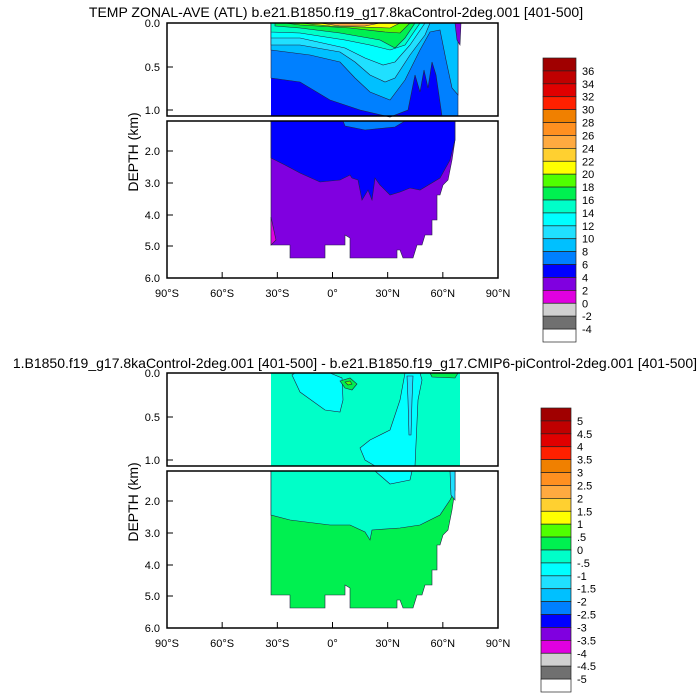  Describe the element at coordinates (588, 227) in the screenshot. I see `colorbar-label: 12` at that location.